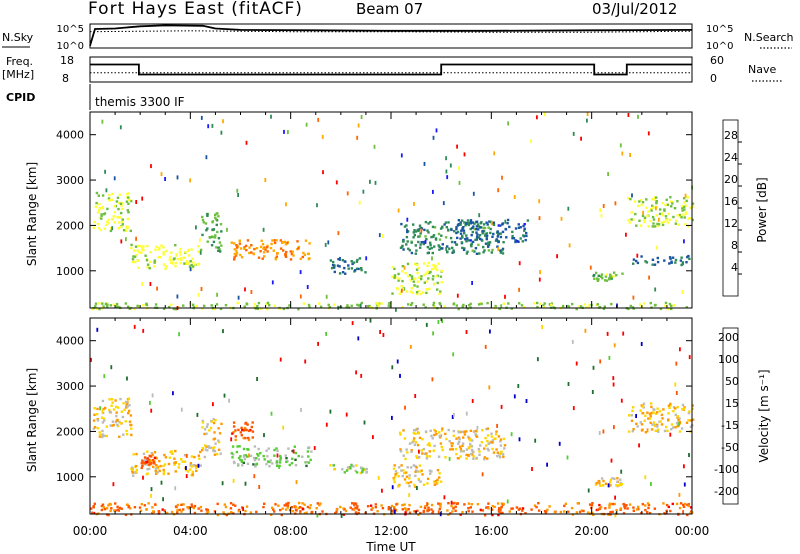 Image resolution: width=800 pixels, height=554 pixels. Describe the element at coordinates (70, 225) in the screenshot. I see `power-ytick-label: 2000` at that location.